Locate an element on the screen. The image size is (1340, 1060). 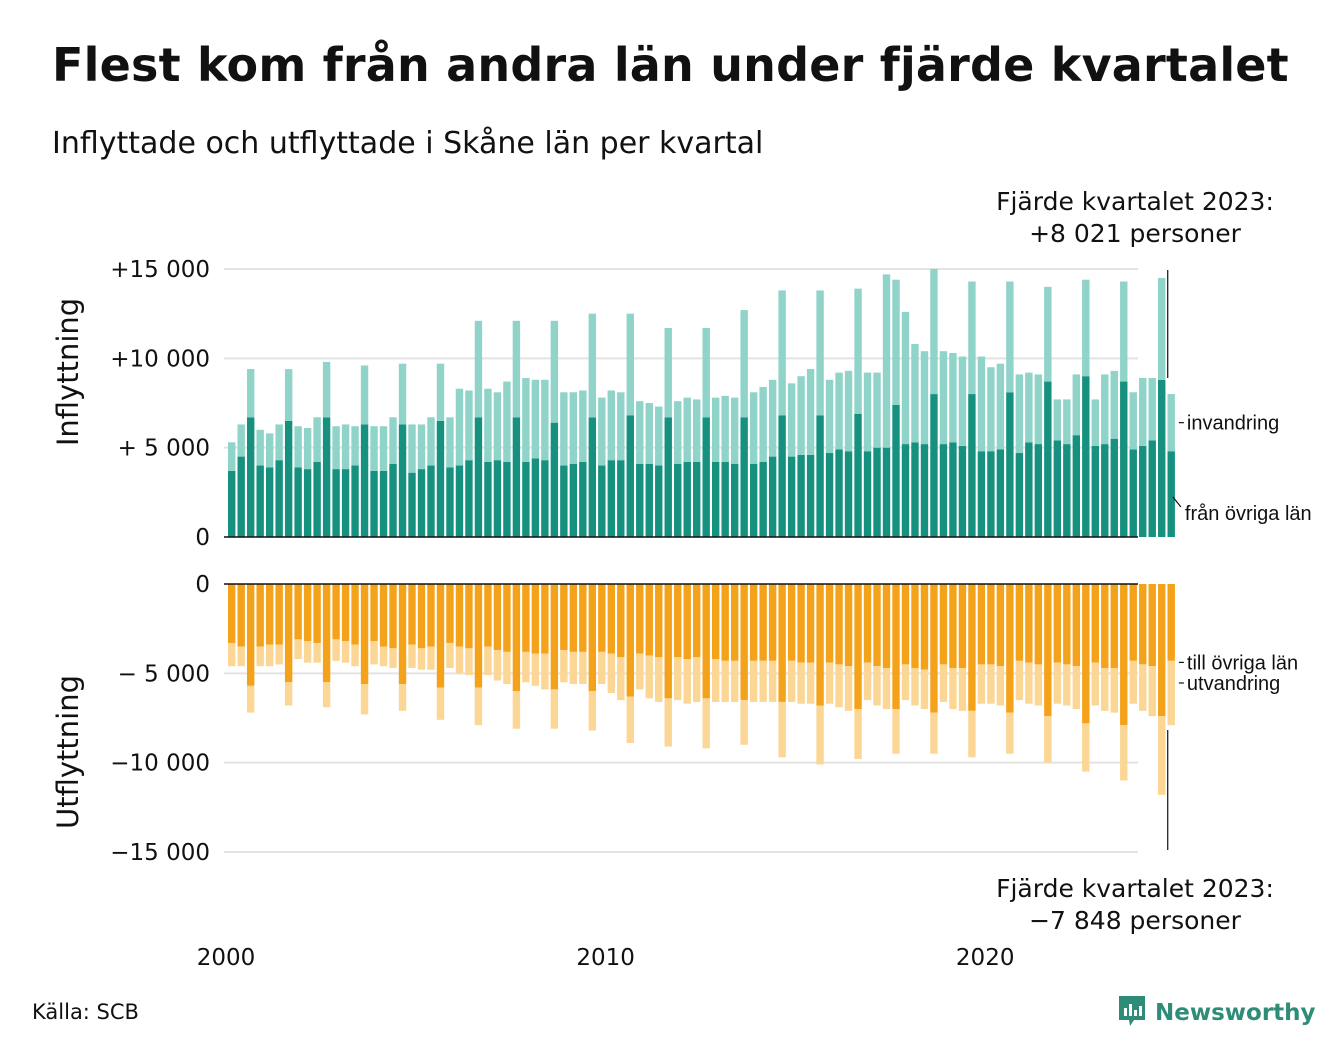
y-tick-label-bottom: − 5 000 is located at coordinates (164, 674).